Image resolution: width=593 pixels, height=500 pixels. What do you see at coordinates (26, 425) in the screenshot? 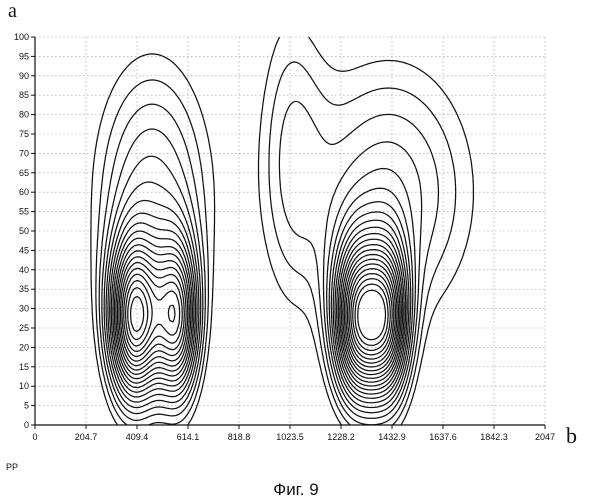
I see `y-tick-label: 0` at bounding box center [26, 425].